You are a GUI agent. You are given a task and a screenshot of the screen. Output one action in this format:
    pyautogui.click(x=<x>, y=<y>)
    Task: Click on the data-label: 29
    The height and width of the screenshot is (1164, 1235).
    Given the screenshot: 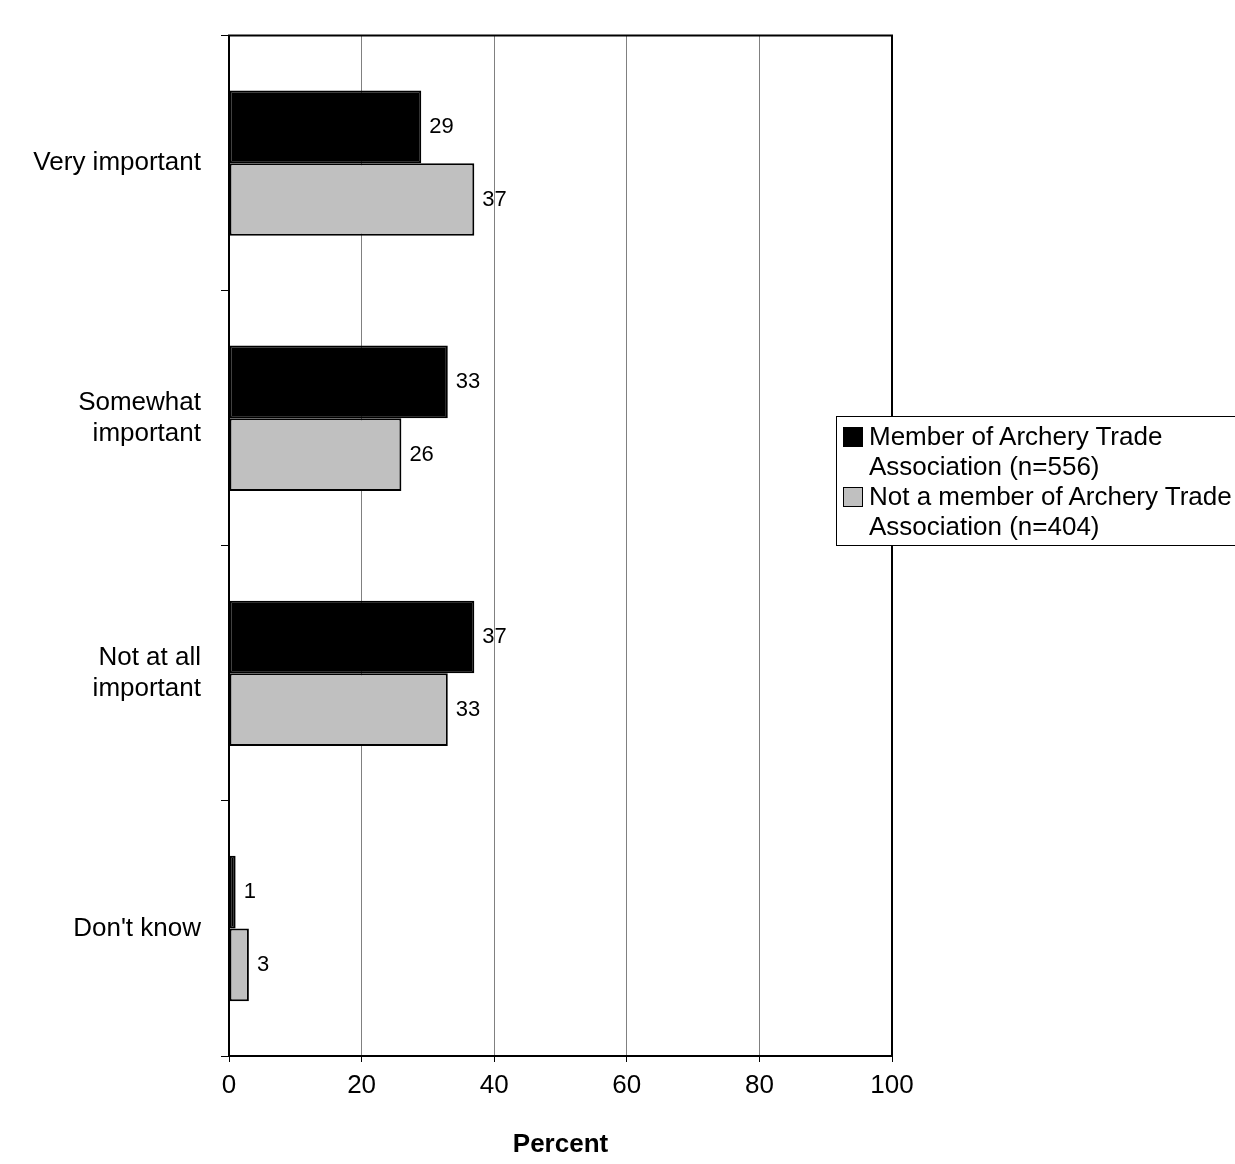 What is the action you would take?
    pyautogui.click(x=441, y=125)
    